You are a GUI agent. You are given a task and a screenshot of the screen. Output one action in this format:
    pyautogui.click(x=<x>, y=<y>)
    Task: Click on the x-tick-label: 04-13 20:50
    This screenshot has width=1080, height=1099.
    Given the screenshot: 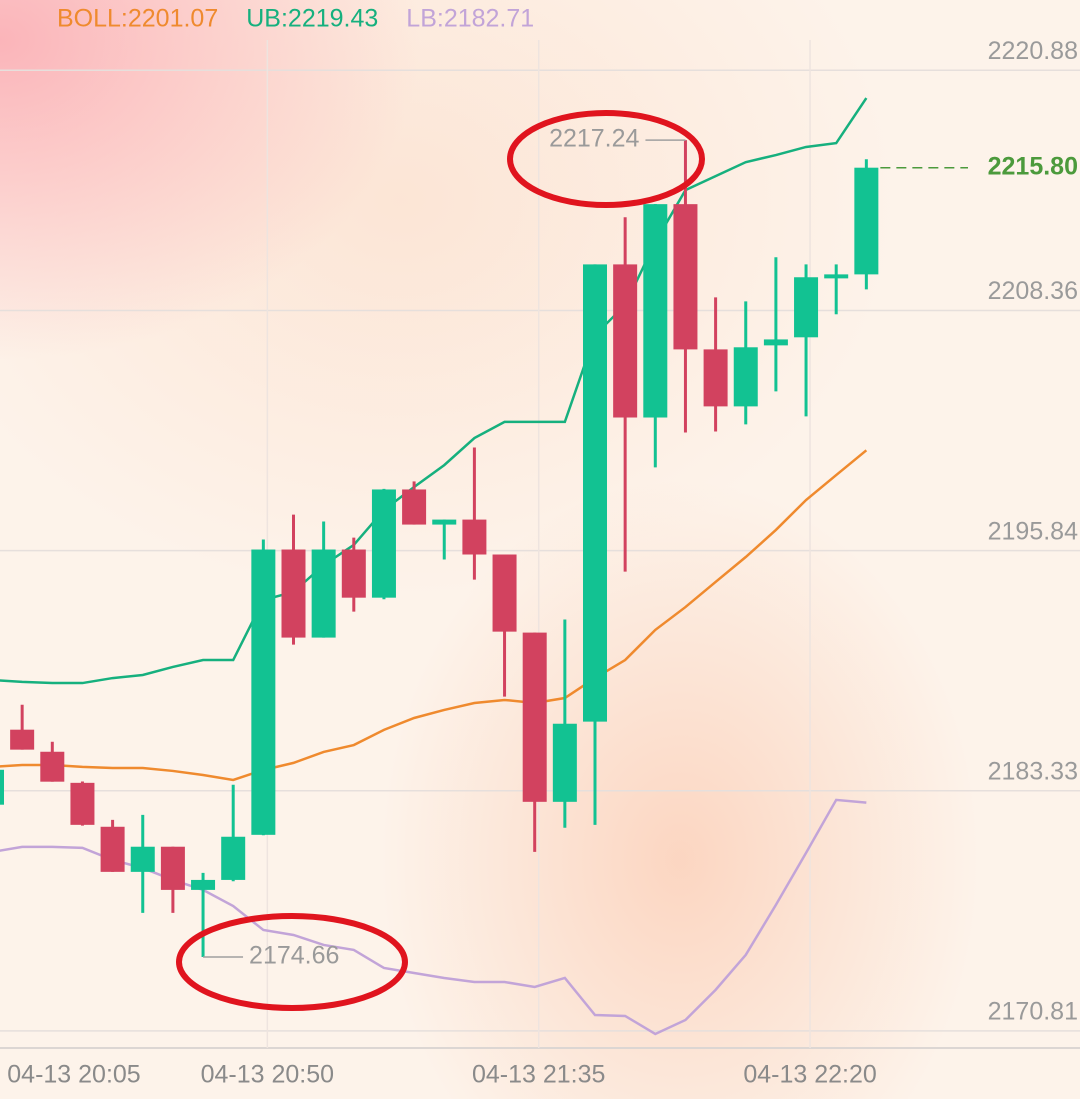 What is the action you would take?
    pyautogui.click(x=267, y=1075)
    